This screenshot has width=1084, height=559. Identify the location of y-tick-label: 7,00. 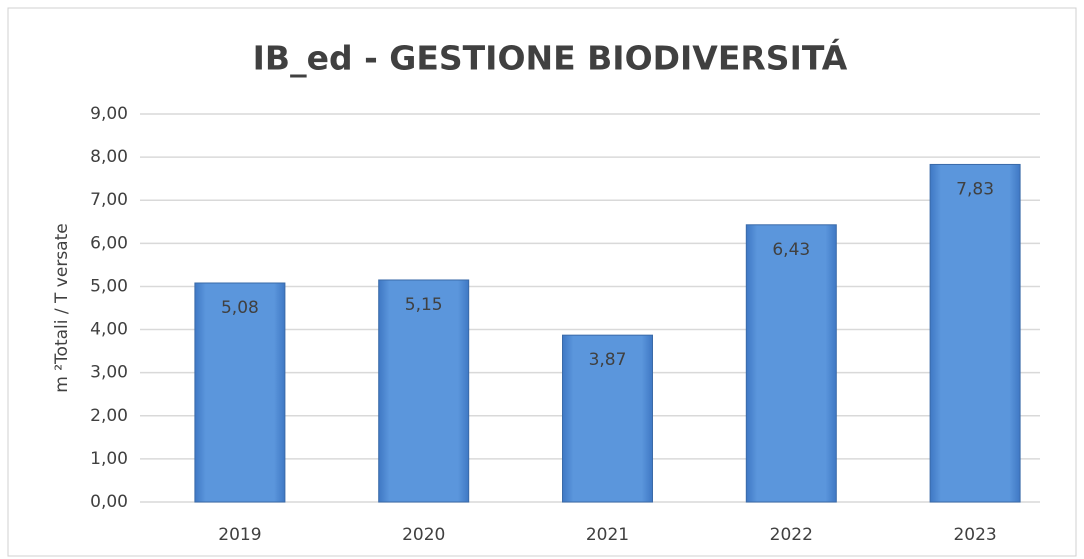
(109, 200).